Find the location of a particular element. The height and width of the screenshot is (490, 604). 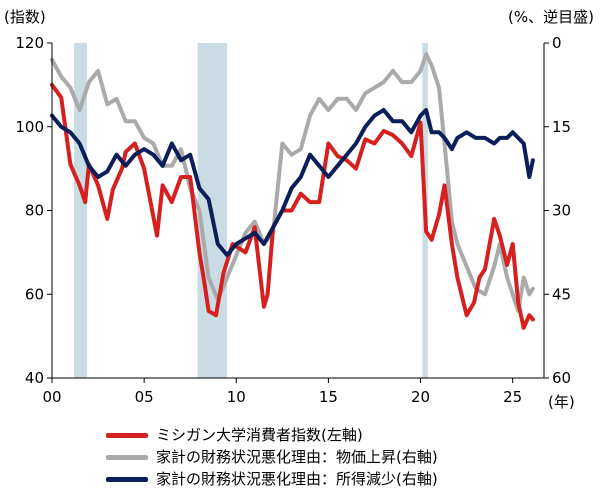

legend-entry-income-drop: 家計の財務状況悪化理由：所得減少(右軸) is located at coordinates (272, 479).